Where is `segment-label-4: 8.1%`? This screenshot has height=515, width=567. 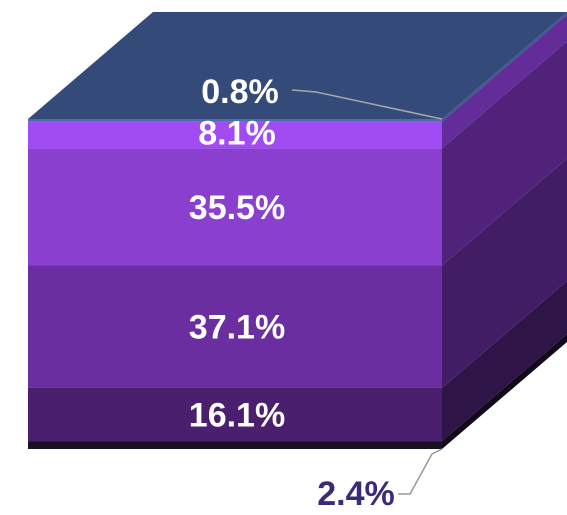
segment-label-4: 8.1% is located at coordinates (237, 133).